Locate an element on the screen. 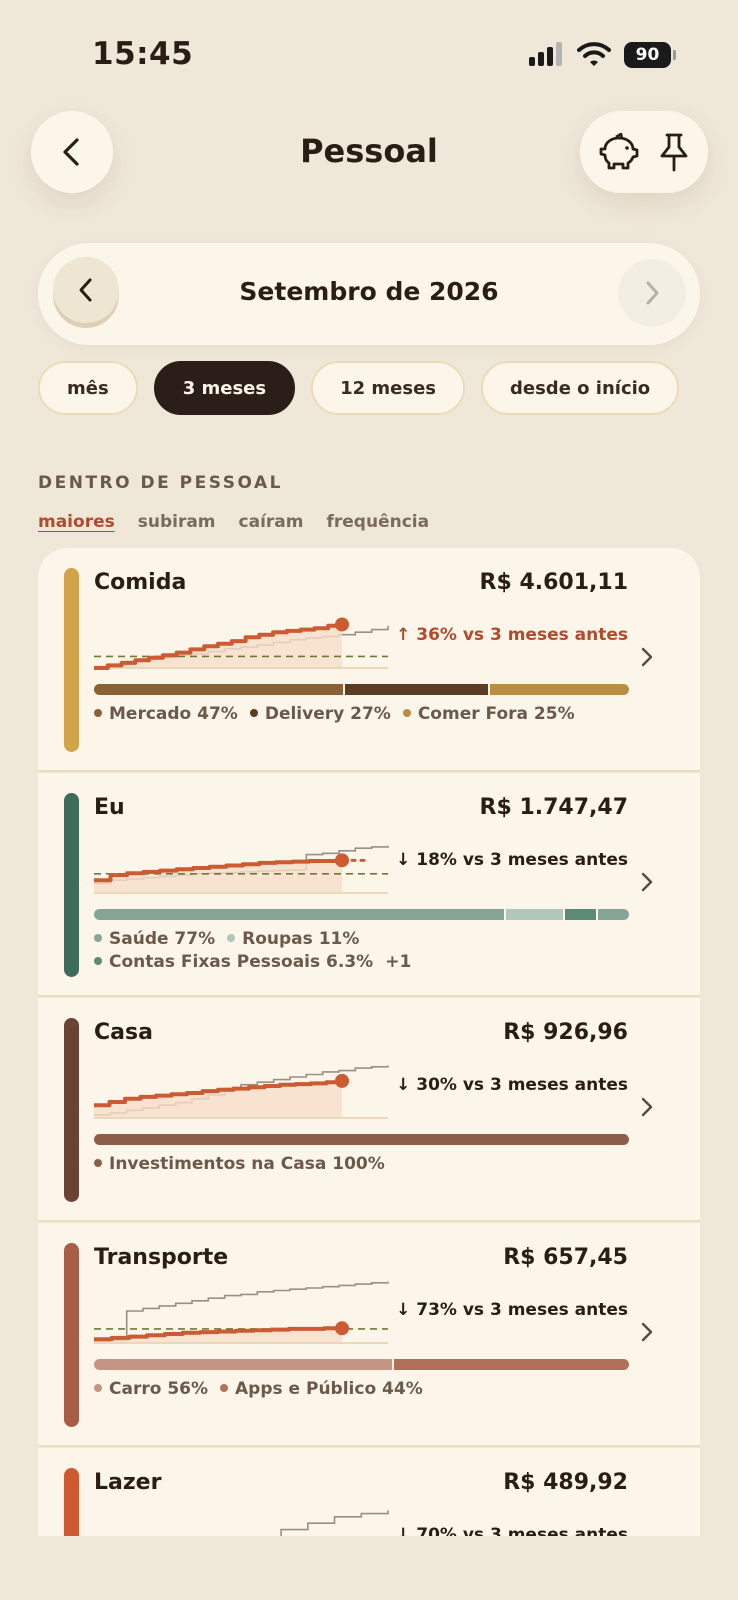 The image size is (738, 1600). breakdown-legend: Investimentos na Casa 100% is located at coordinates (364, 1164).